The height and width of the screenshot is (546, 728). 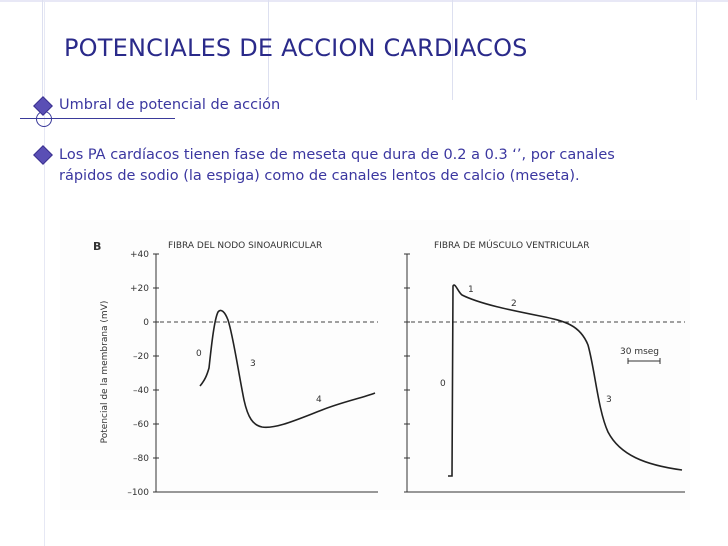 I want to click on top-decor-line, so click(x=364, y=1).